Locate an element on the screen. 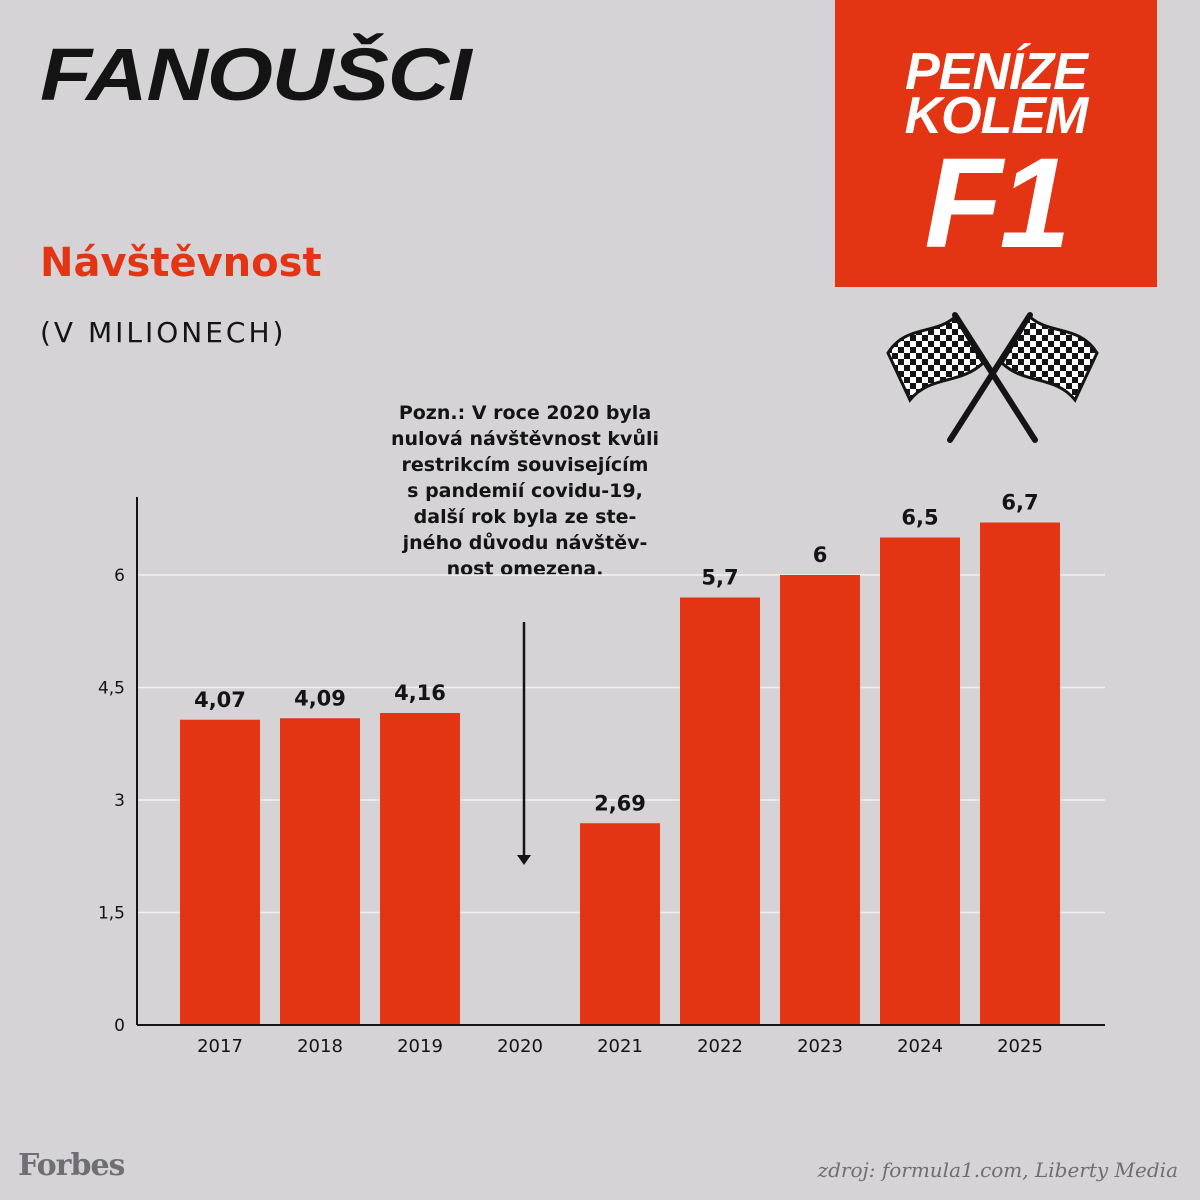 The width and height of the screenshot is (1200, 1200). value-label: 4,09 is located at coordinates (320, 698).